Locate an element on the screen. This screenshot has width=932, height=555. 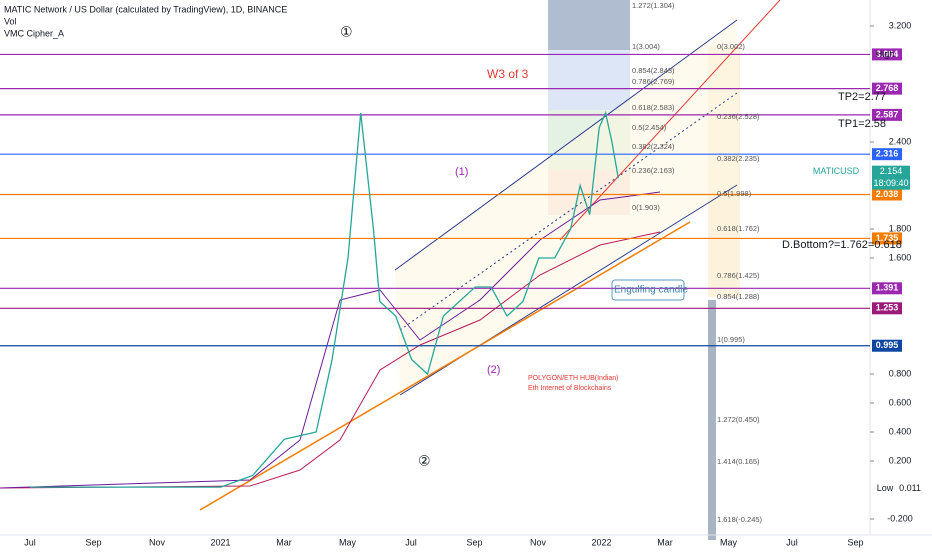
annotation: ② is located at coordinates (424, 461).